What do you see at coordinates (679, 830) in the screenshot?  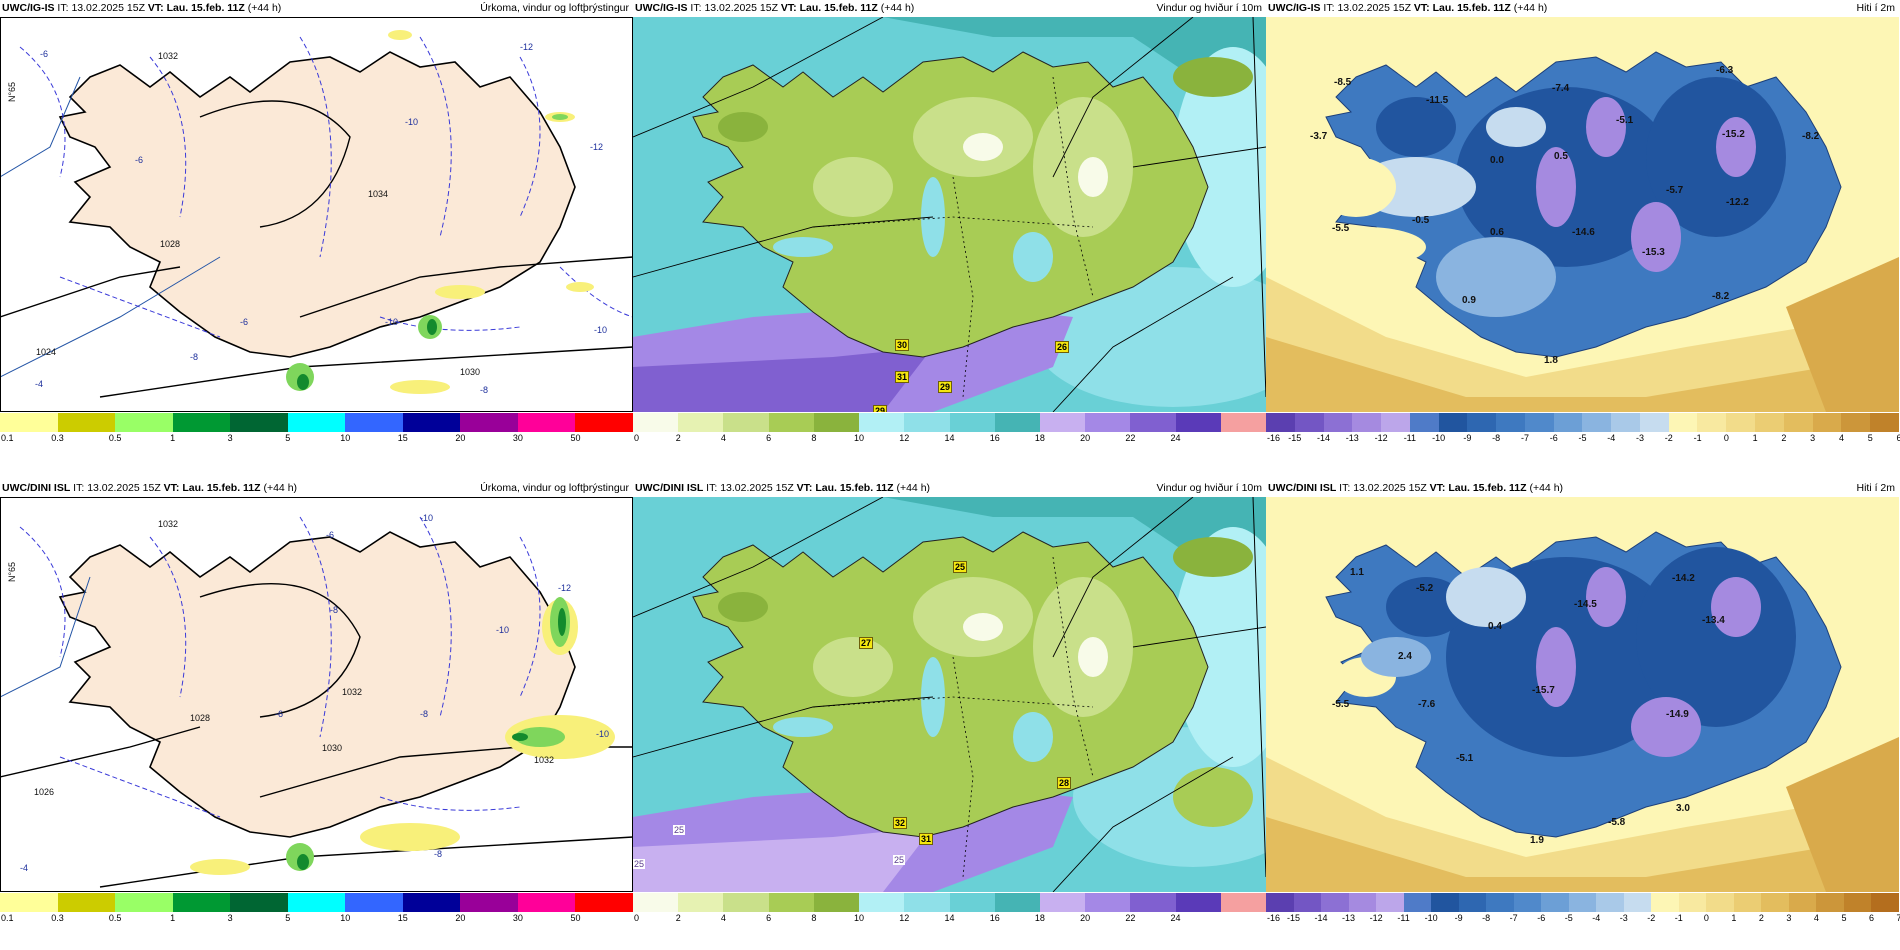 I see `gust-label: 25` at bounding box center [679, 830].